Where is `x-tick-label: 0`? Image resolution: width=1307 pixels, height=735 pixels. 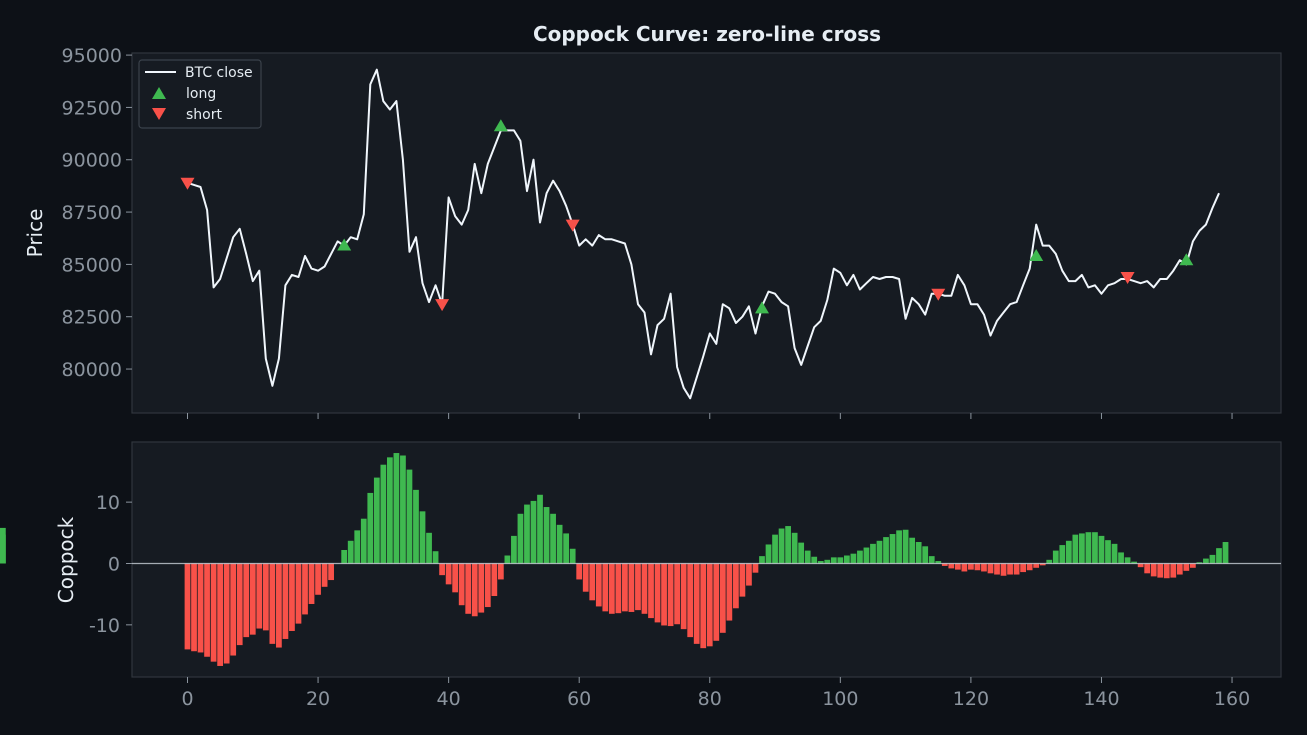 x-tick-label: 0 is located at coordinates (187, 699).